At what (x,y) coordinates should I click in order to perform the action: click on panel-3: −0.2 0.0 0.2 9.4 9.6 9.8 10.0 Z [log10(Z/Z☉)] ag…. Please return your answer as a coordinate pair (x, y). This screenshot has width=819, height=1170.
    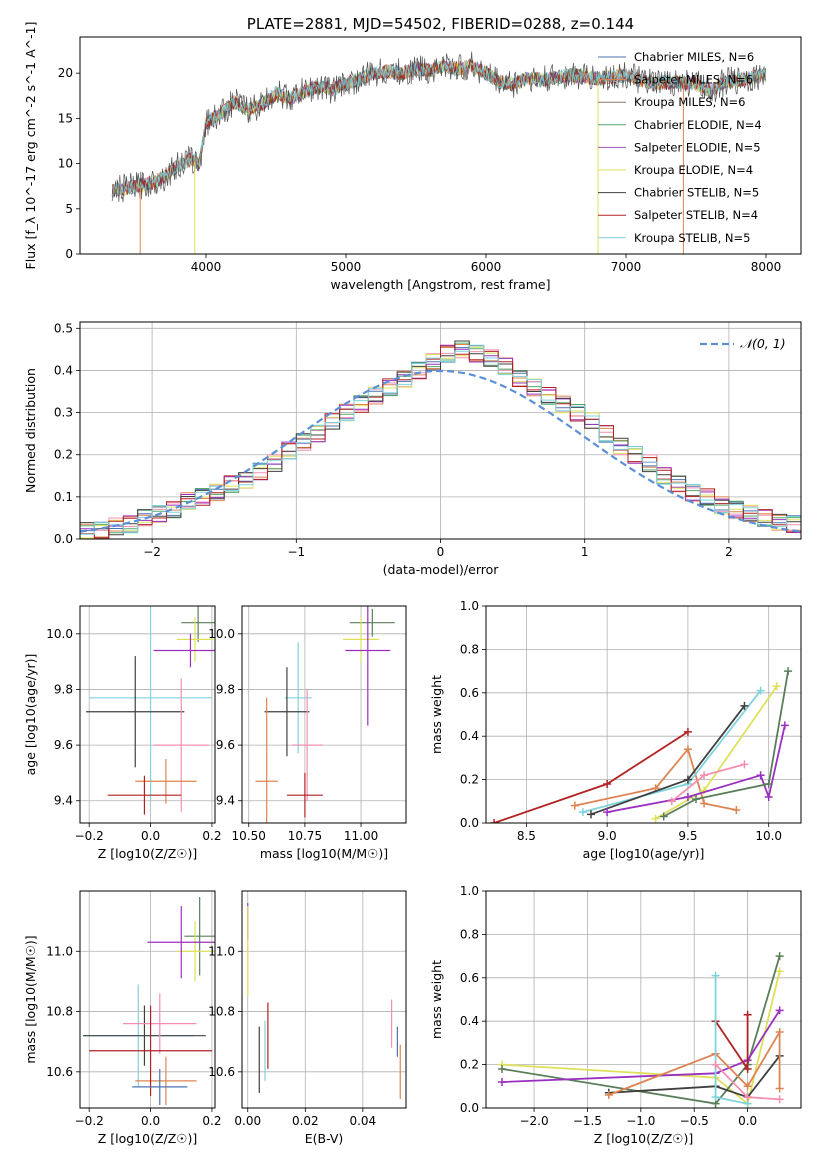
    Looking at the image, I should click on (122, 733).